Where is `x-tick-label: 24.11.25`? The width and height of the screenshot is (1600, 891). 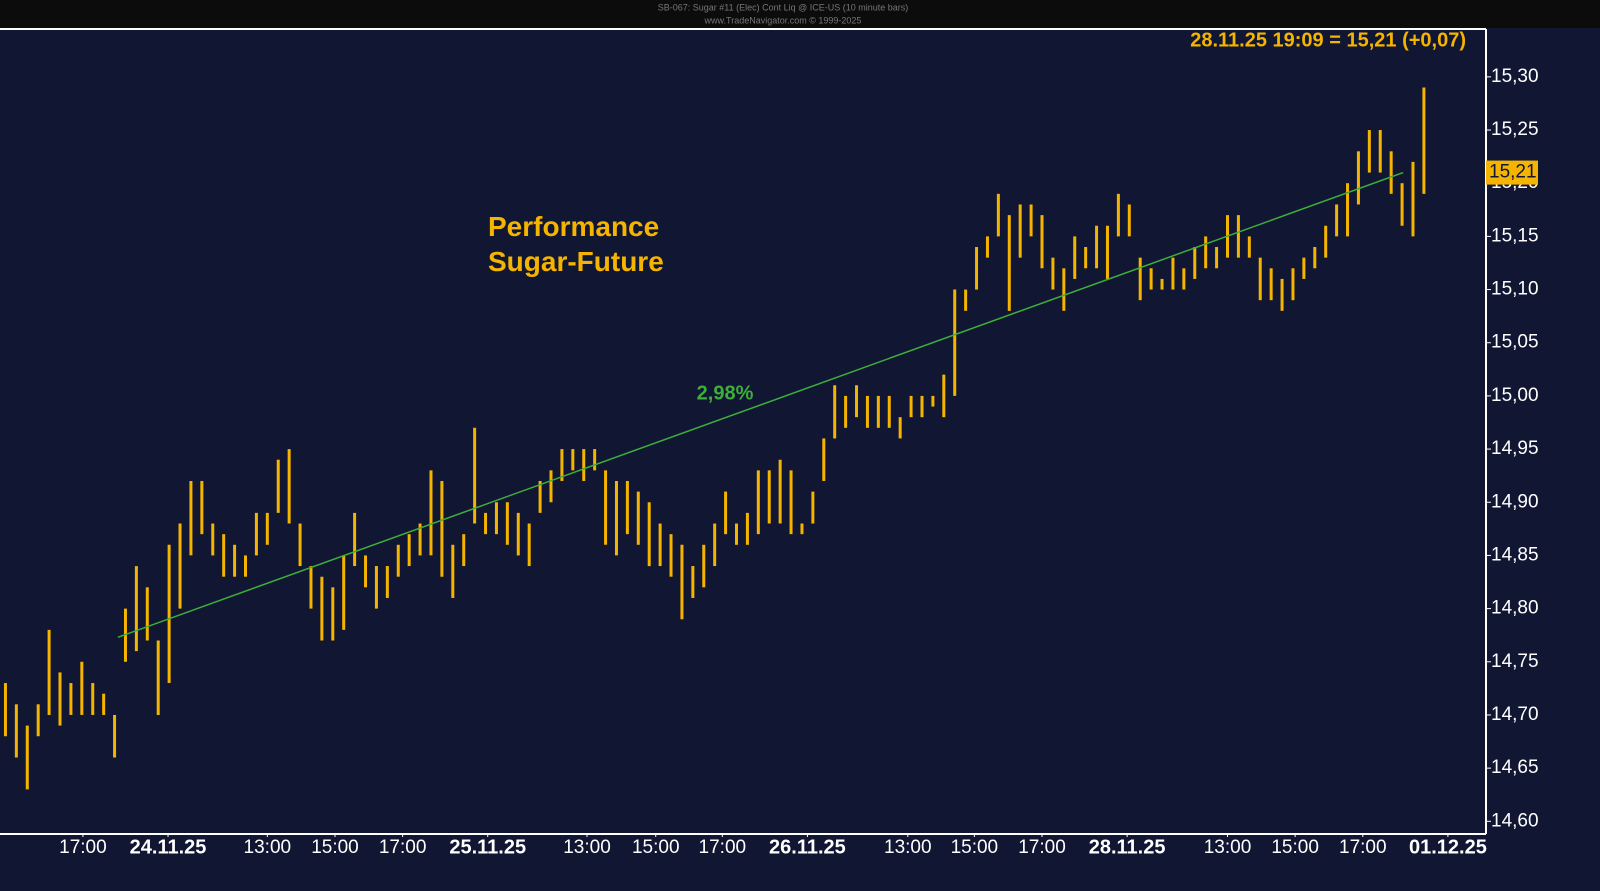 x-tick-label: 24.11.25 is located at coordinates (168, 847).